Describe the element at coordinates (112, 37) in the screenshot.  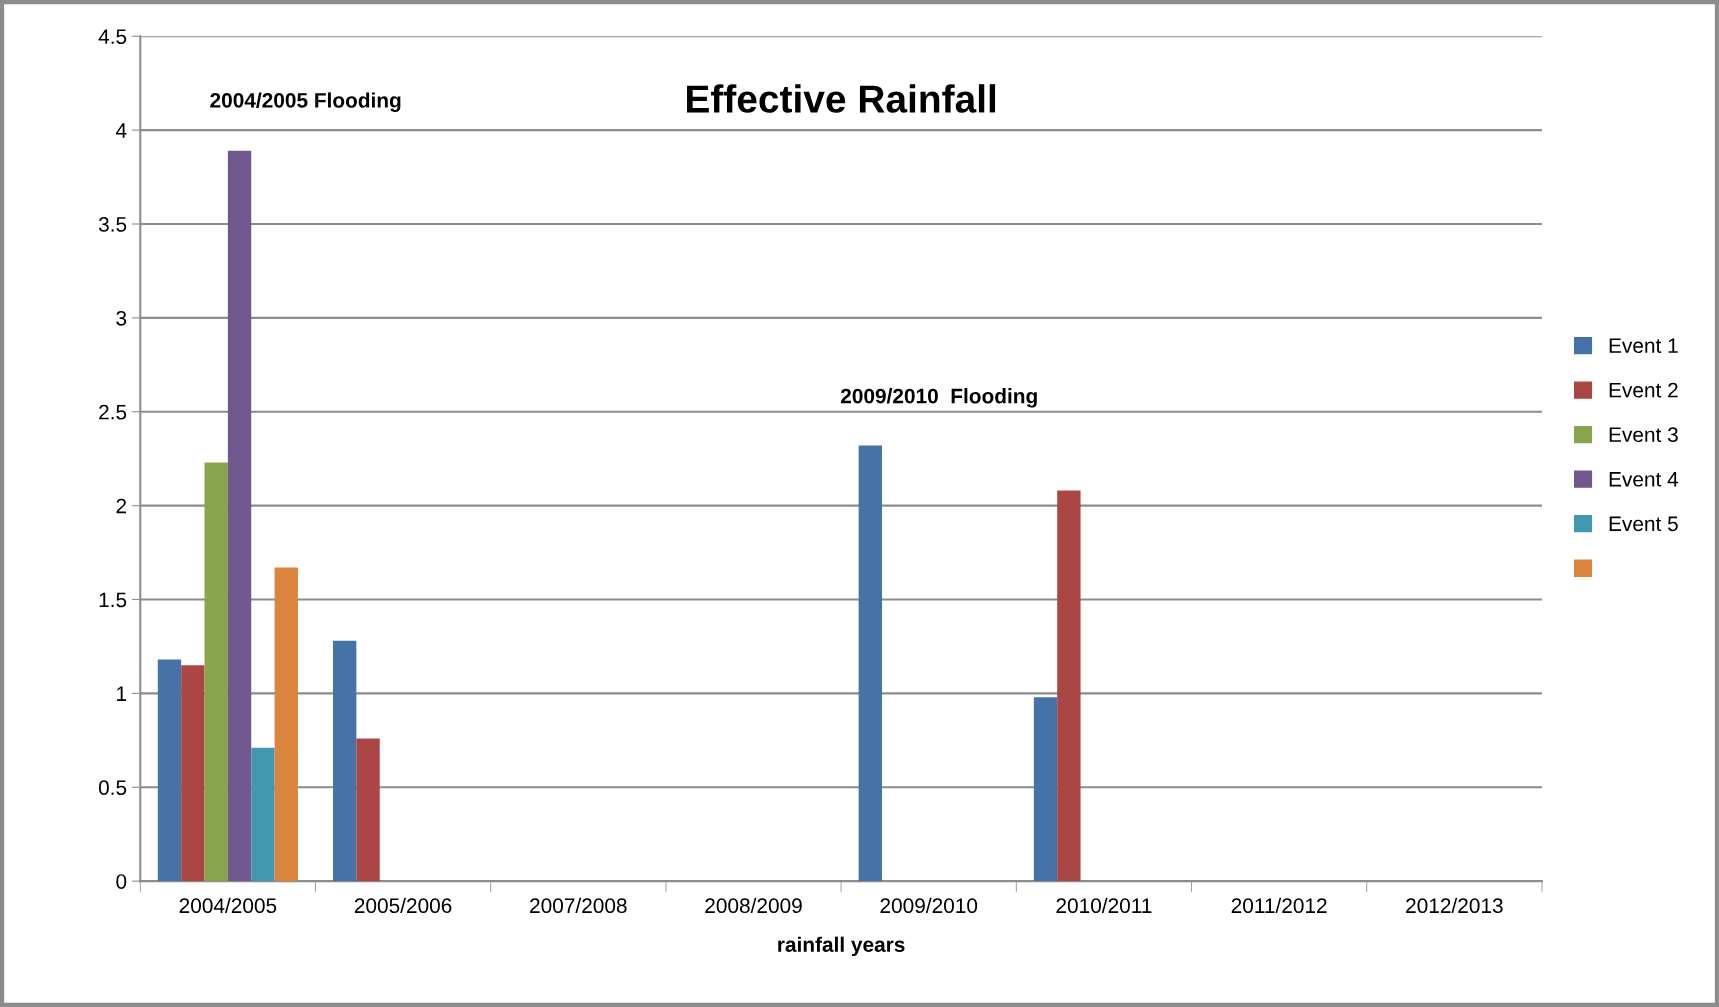
I see `y-tick-label: 4.5` at that location.